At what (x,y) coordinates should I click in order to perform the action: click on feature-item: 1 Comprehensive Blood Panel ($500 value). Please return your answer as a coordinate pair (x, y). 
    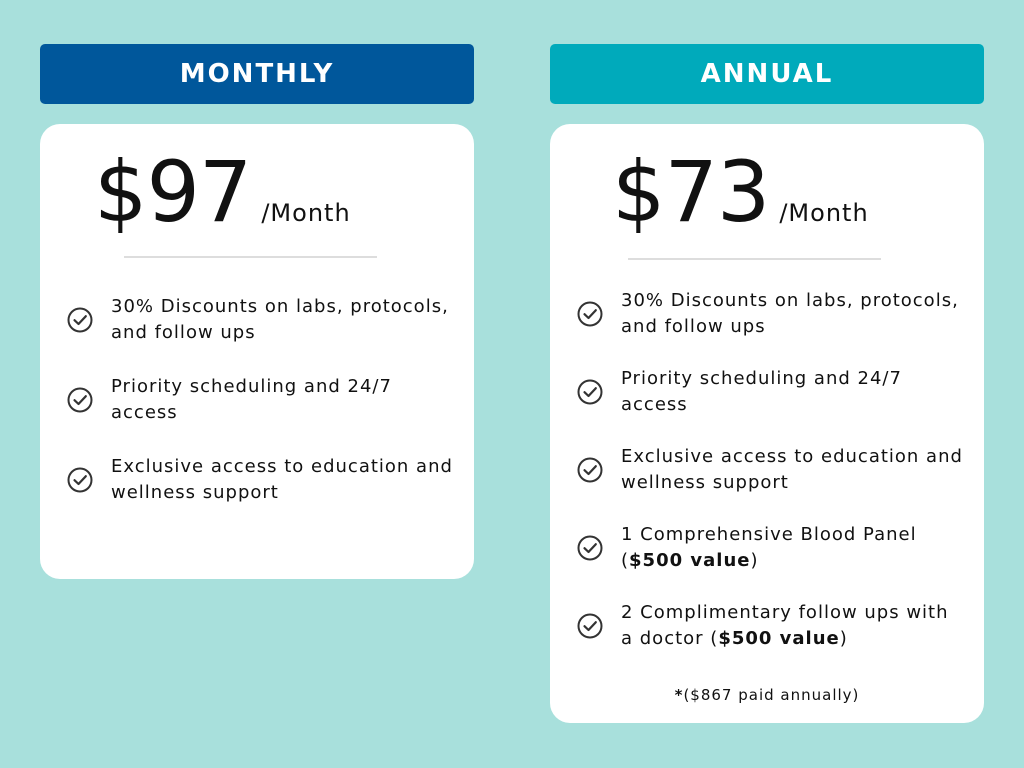
    Looking at the image, I should click on (770, 548).